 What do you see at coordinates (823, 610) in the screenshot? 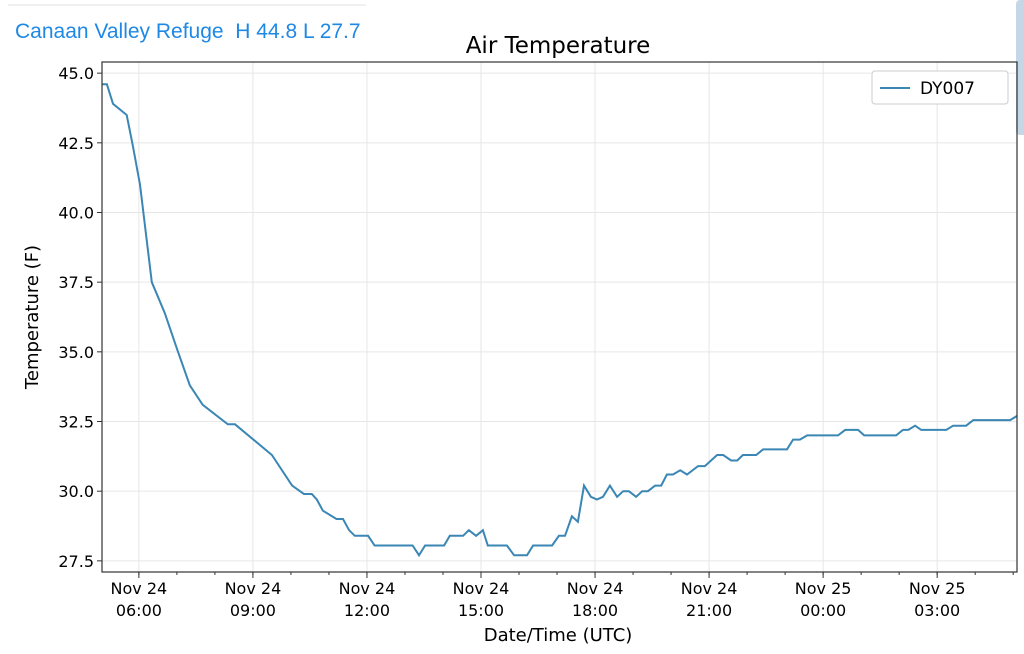
I see `x-tick-label-time: 00:00` at bounding box center [823, 610].